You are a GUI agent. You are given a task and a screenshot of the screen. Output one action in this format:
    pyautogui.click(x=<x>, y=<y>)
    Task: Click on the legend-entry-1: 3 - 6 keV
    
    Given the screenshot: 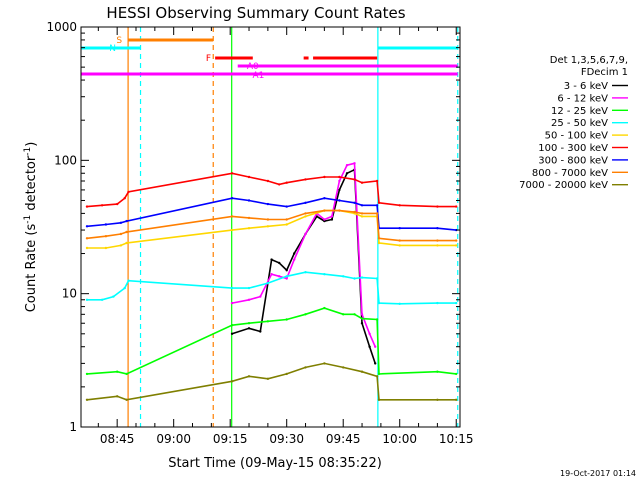 What is the action you would take?
    pyautogui.click(x=586, y=86)
    